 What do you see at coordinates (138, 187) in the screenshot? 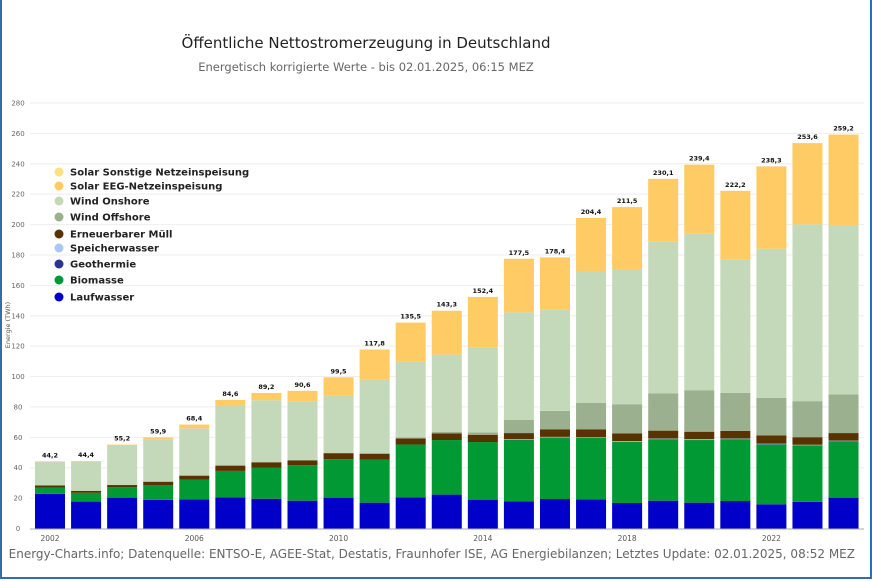
I see `legend-item-solar-eeg-netzeinspeisung: Solar EEG-Netzeinspeisung` at bounding box center [138, 187].